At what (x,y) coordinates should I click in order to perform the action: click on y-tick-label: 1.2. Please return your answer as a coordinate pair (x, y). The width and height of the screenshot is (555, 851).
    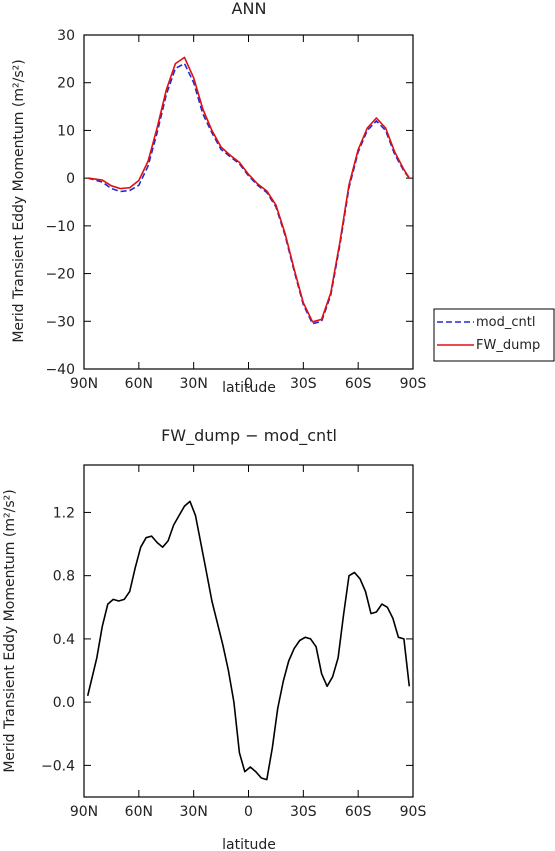
    Looking at the image, I should click on (64, 513).